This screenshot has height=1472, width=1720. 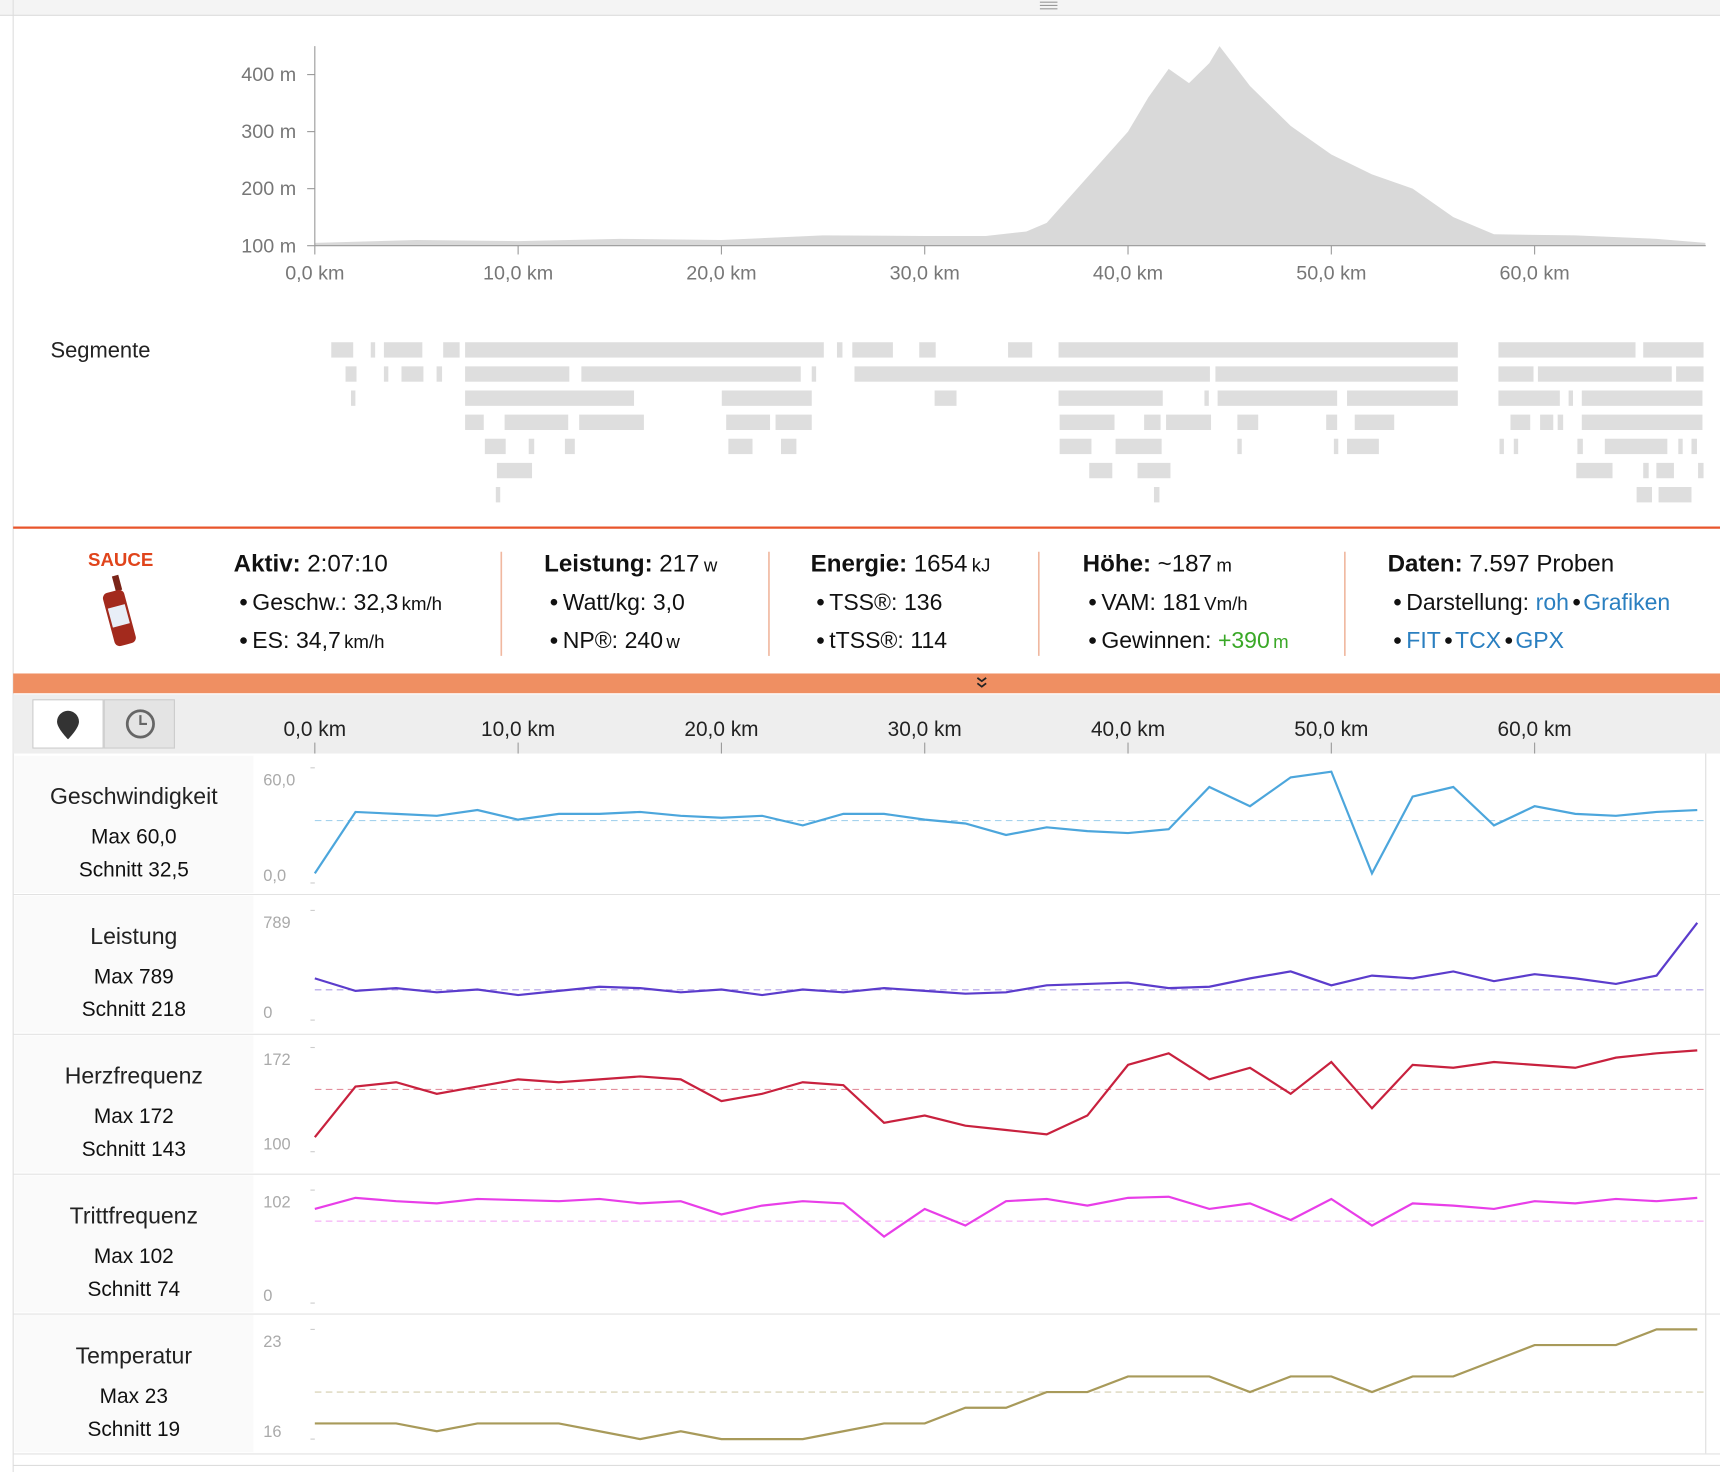 I want to click on item-label: NP®:, so click(x=590, y=640).